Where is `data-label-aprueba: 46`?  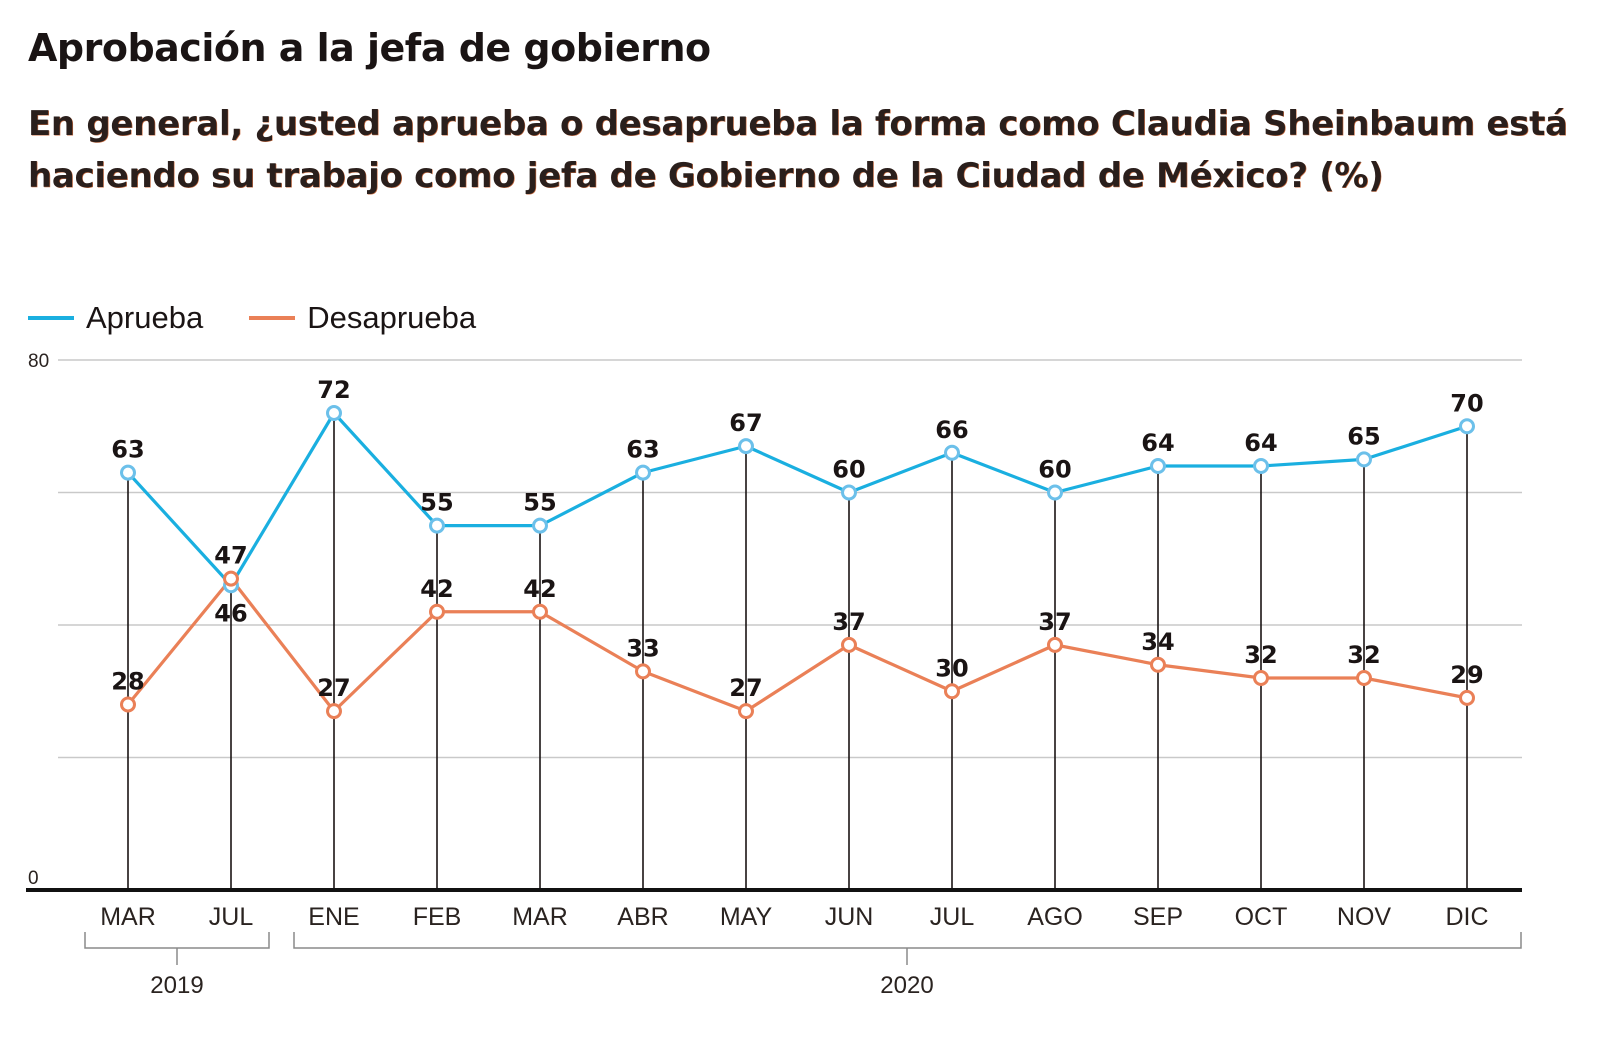
data-label-aprueba: 46 is located at coordinates (230, 613).